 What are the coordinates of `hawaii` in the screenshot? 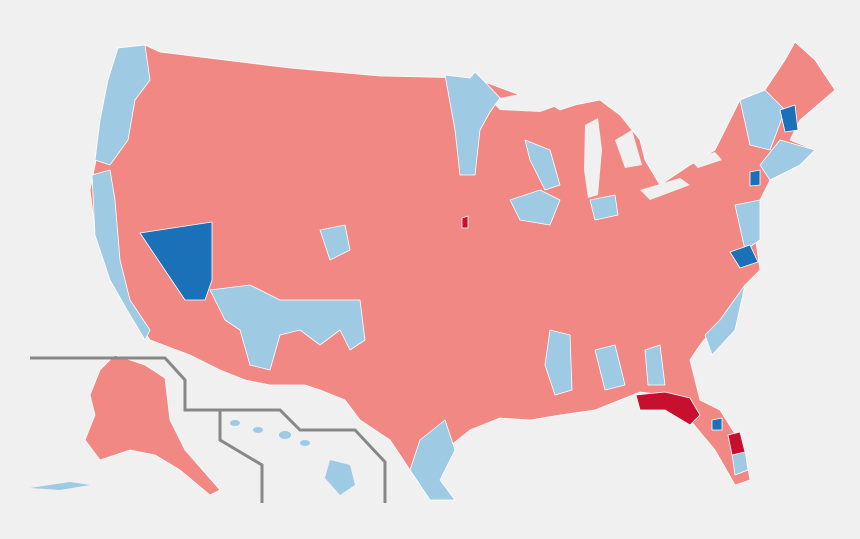 It's located at (292, 457).